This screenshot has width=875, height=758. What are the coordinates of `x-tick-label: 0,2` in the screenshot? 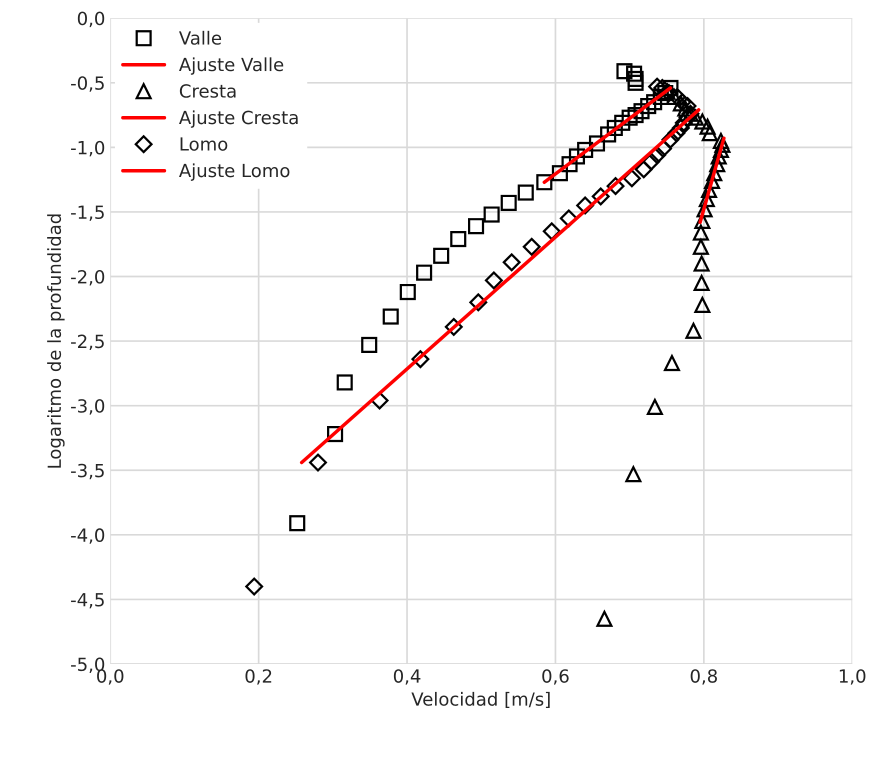 It's located at (258, 677).